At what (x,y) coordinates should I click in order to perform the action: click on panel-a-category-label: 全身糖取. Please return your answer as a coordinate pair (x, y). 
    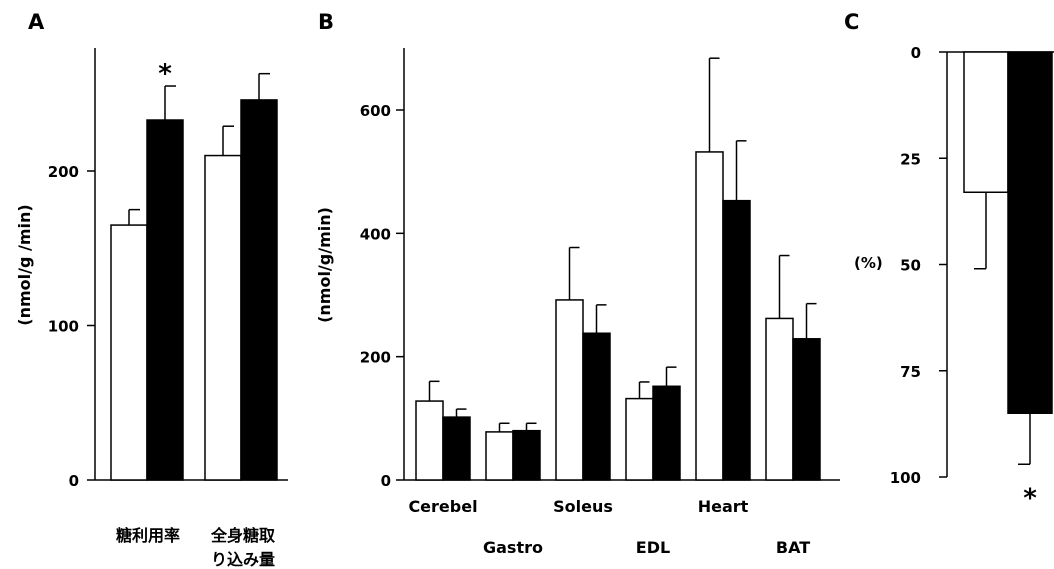
    Looking at the image, I should click on (242, 535).